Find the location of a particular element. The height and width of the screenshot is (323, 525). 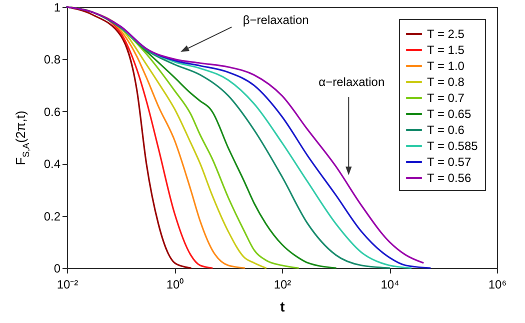

y-tick-label: 0 is located at coordinates (57, 269).